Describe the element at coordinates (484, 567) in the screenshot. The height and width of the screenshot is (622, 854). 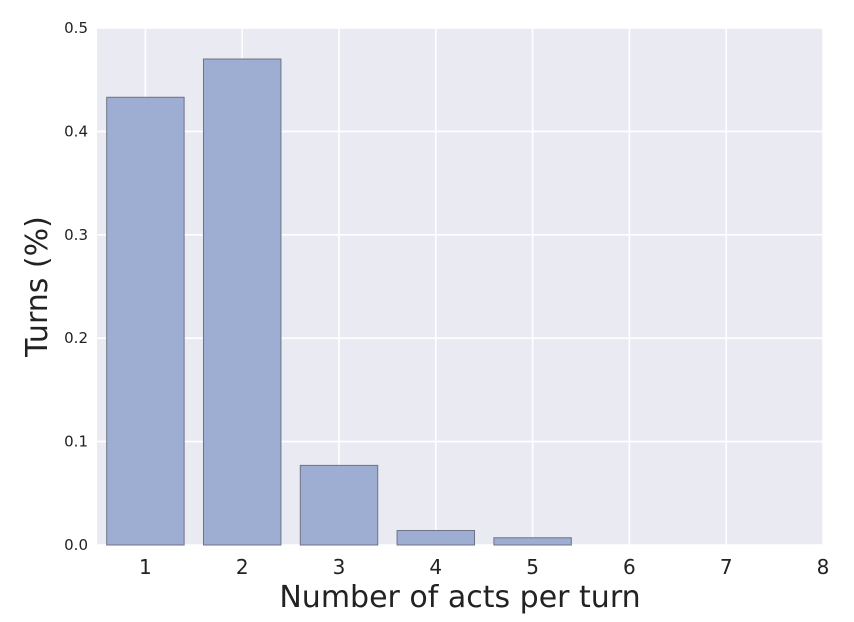
I see `x-tick-labels: 1 2 3 4 5 6 7 8` at that location.